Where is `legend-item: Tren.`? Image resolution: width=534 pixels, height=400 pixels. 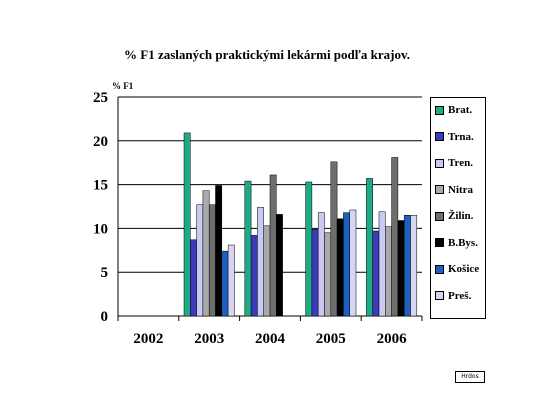 legend-item: Tren. is located at coordinates (454, 163).